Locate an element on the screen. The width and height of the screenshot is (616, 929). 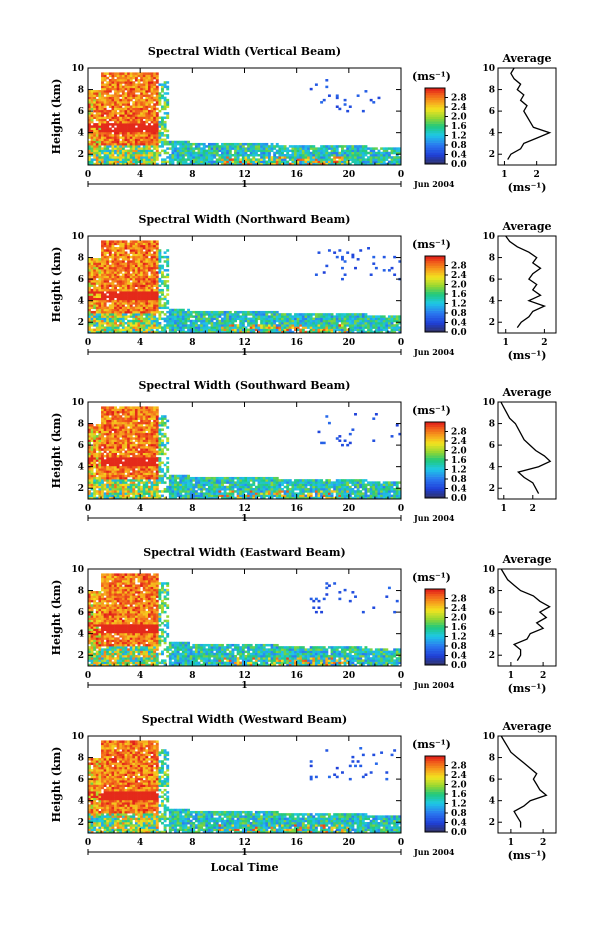
x-tick-label: 20 is located at coordinates (349, 175).